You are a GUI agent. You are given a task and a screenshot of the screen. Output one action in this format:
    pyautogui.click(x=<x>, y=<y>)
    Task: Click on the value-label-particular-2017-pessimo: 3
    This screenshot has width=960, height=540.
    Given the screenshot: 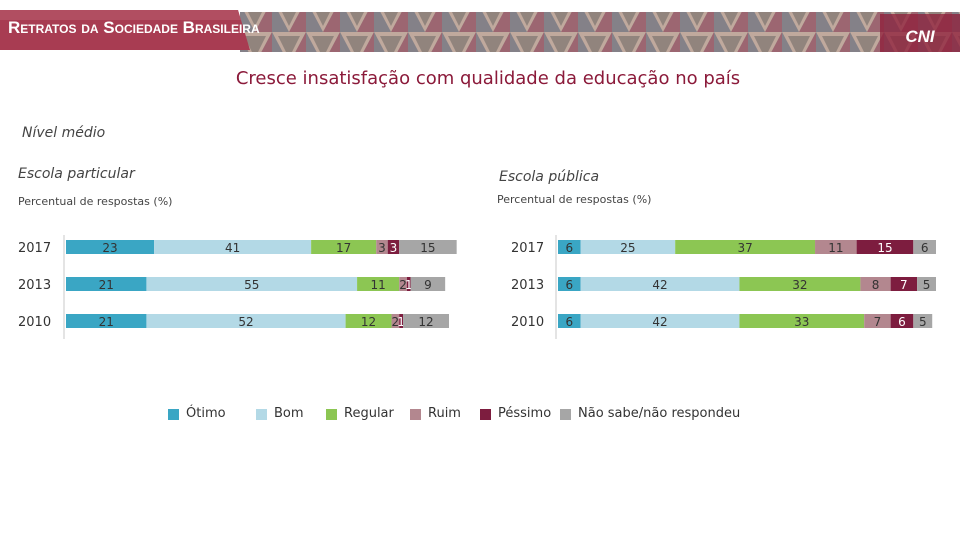 What is the action you would take?
    pyautogui.click(x=394, y=248)
    